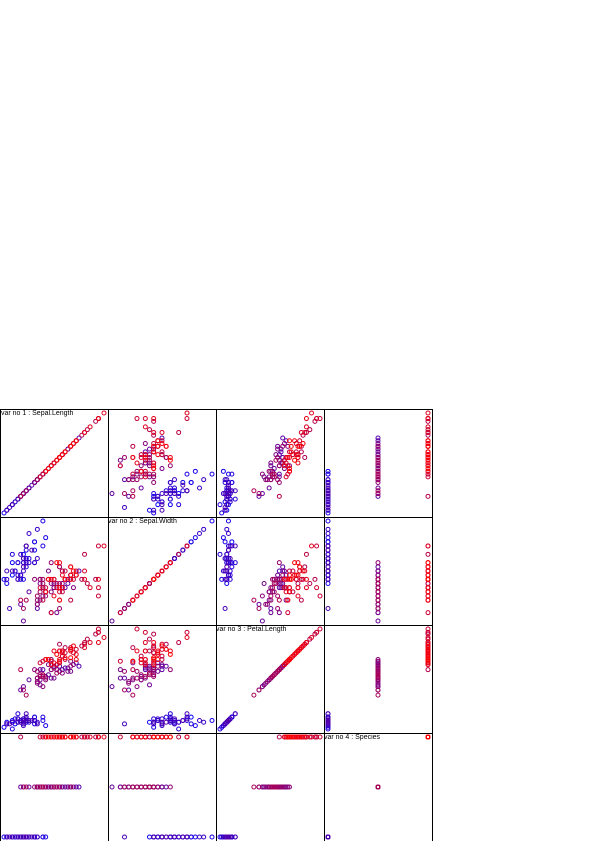 The width and height of the screenshot is (595, 841). What do you see at coordinates (142, 521) in the screenshot?
I see `panel-title-var-2: var no 2 : Sepal.Width` at bounding box center [142, 521].